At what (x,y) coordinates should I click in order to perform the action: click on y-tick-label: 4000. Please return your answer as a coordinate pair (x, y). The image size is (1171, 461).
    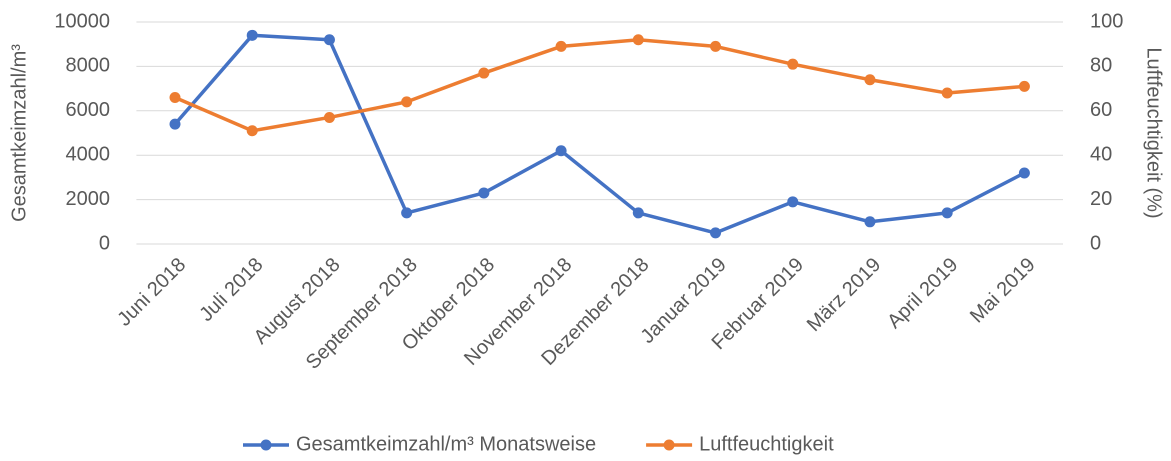
    Looking at the image, I should click on (88, 154).